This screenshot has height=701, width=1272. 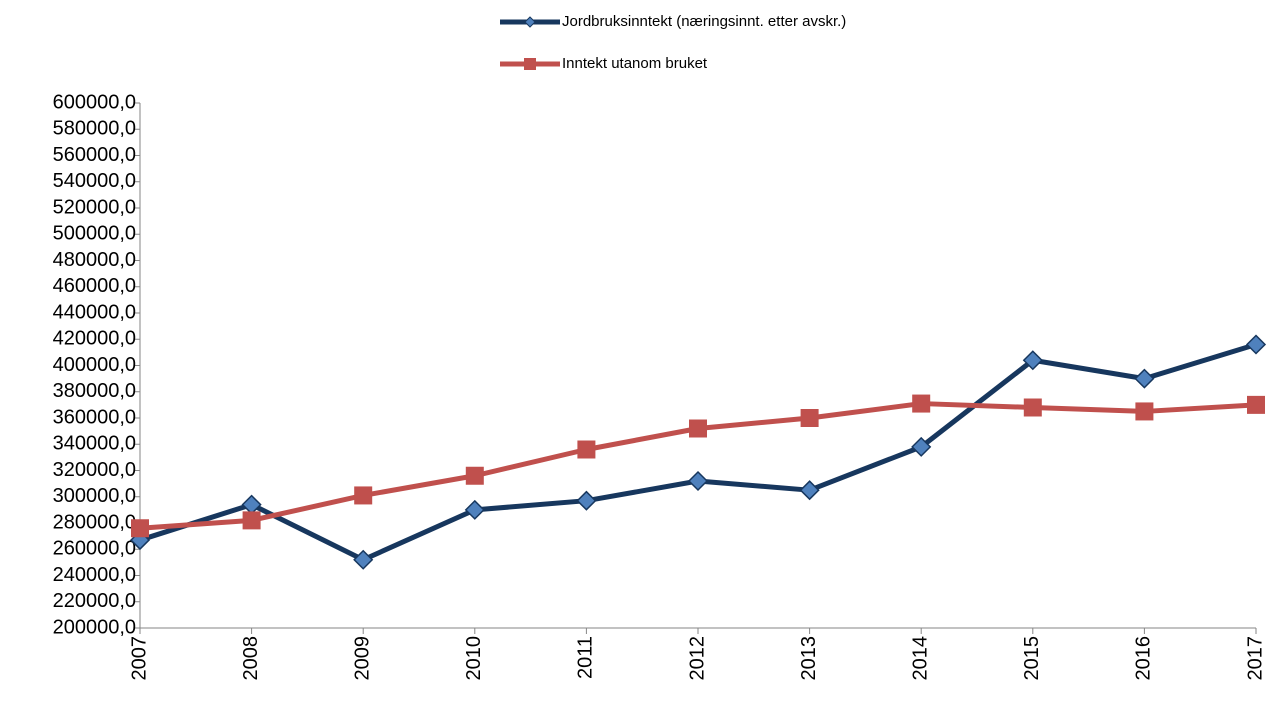 What do you see at coordinates (94, 129) in the screenshot?
I see `y-tick-label: 580000,0` at bounding box center [94, 129].